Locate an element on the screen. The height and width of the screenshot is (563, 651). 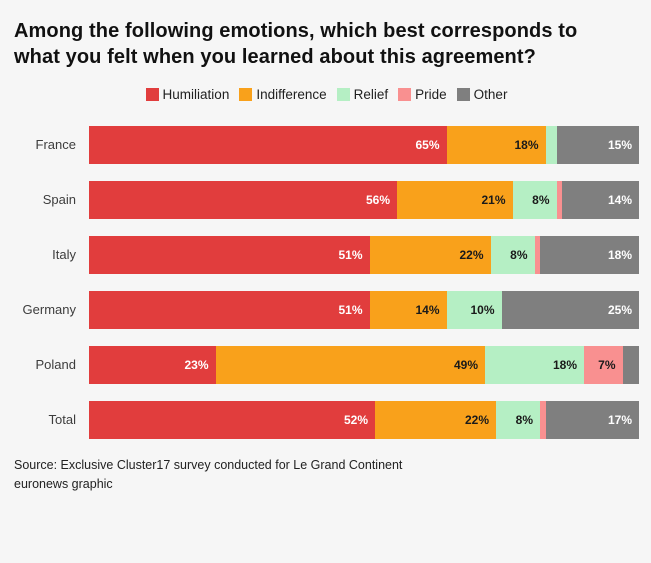
legend-label: Indifference is located at coordinates (291, 94).